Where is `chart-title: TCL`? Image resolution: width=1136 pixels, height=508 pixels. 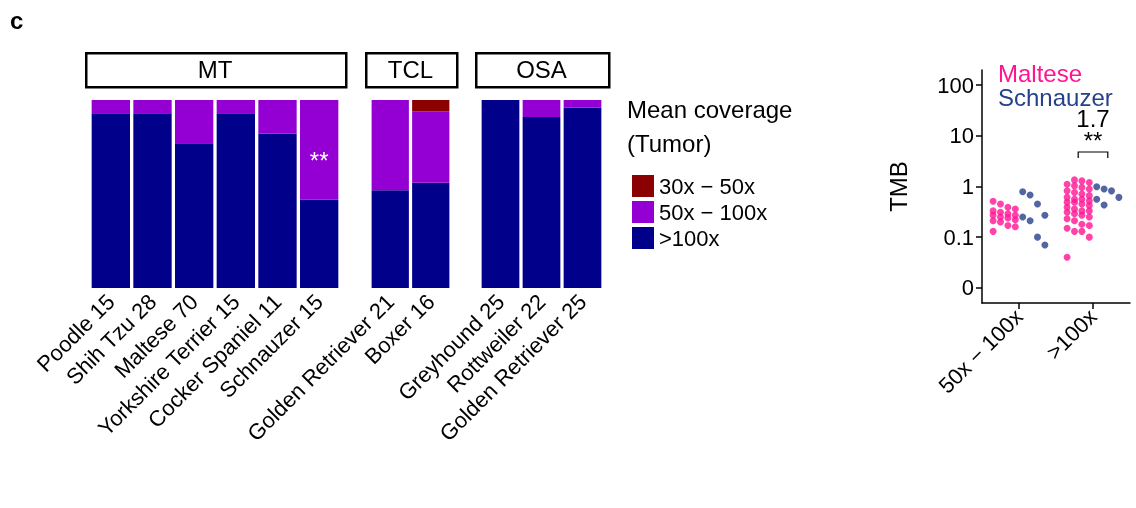 chart-title: TCL is located at coordinates (410, 69).